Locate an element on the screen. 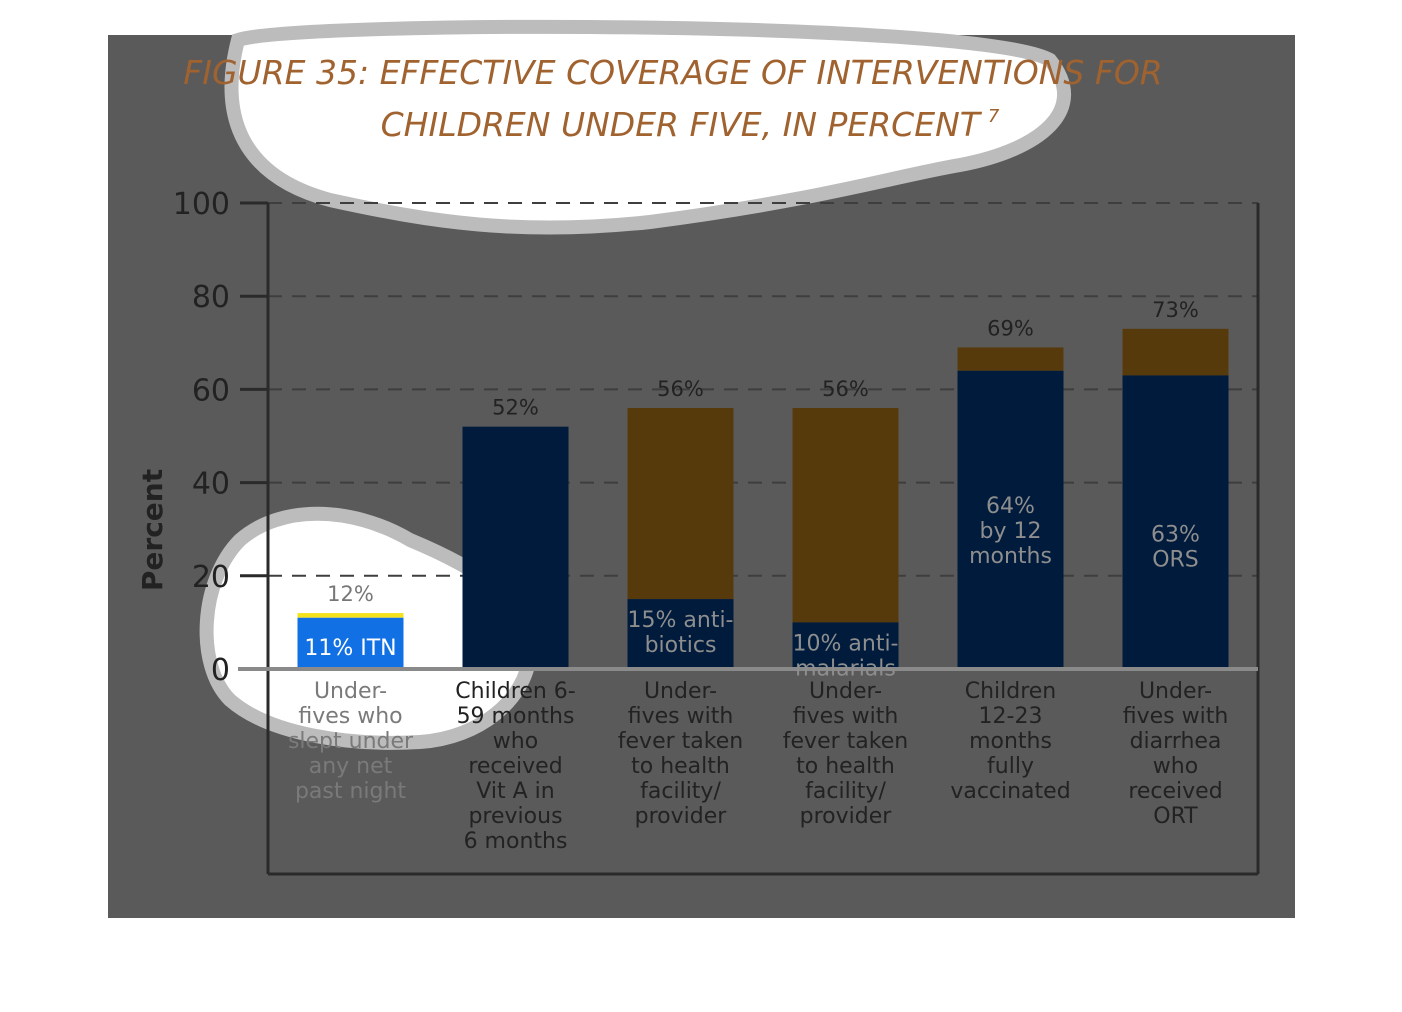  bar-inner-label: 15% anti- is located at coordinates (681, 620).